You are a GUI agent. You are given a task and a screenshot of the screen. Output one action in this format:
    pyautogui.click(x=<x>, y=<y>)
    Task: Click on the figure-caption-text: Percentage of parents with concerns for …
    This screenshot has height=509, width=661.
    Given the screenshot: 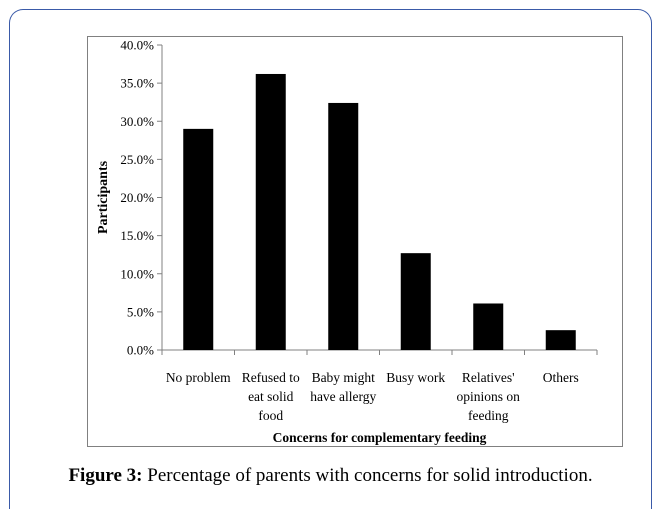 What is the action you would take?
    pyautogui.click(x=370, y=475)
    